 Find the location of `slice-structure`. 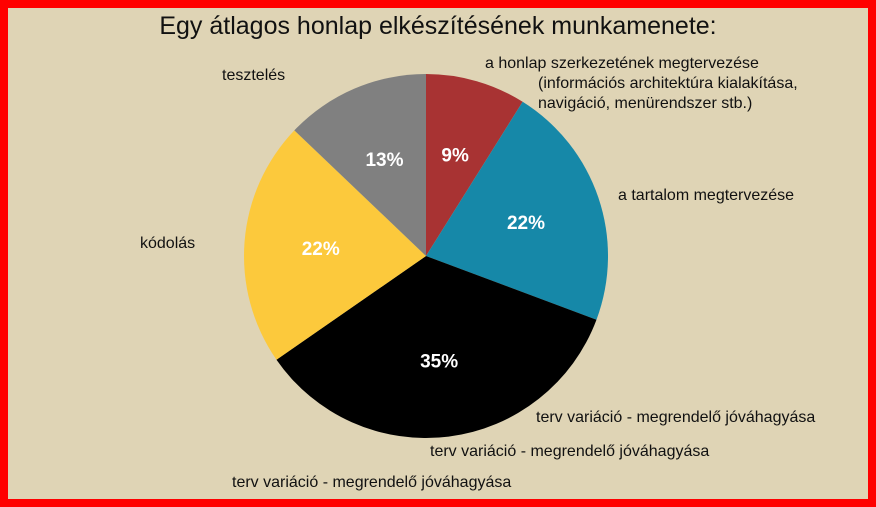

slice-structure is located at coordinates (474, 165).